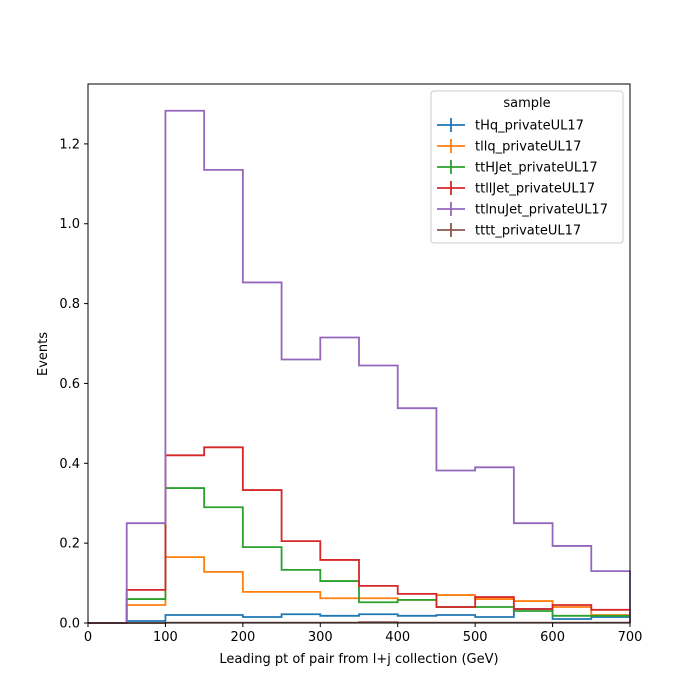 Image resolution: width=700 pixels, height=700 pixels. I want to click on legend-entry-thq-privateul17: tHq_privateUL17, so click(510, 126).